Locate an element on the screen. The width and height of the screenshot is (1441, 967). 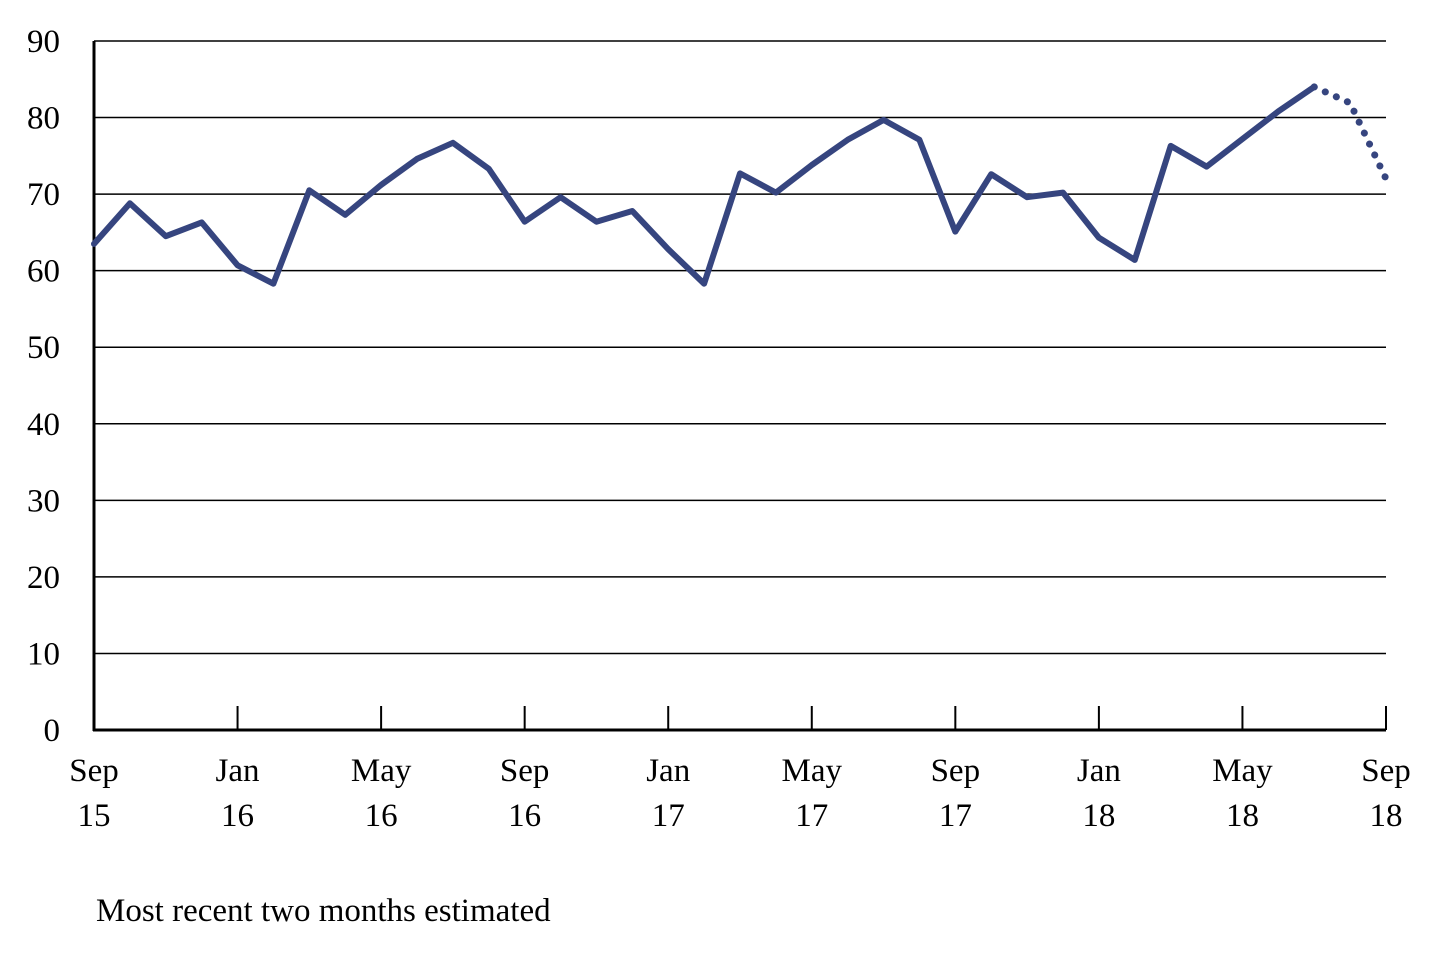
y-tick-label-90: 90 is located at coordinates (43, 42).